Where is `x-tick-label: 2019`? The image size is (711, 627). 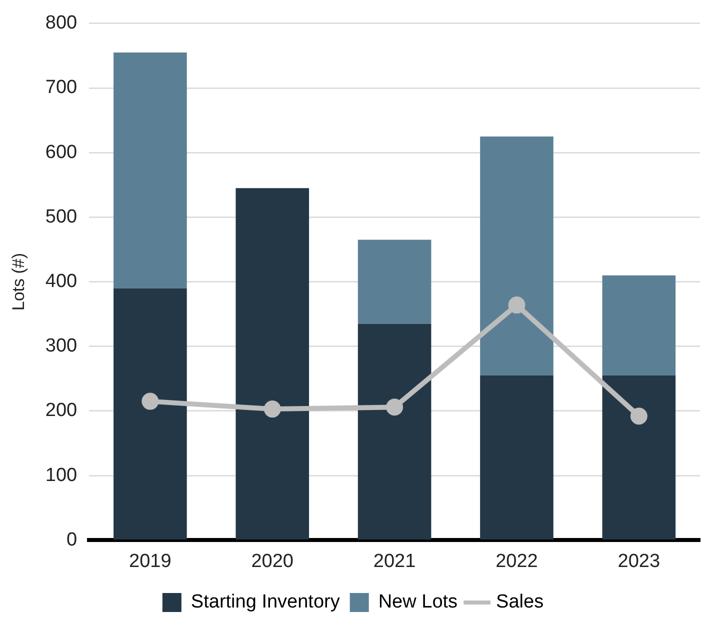 x-tick-label: 2019 is located at coordinates (150, 561).